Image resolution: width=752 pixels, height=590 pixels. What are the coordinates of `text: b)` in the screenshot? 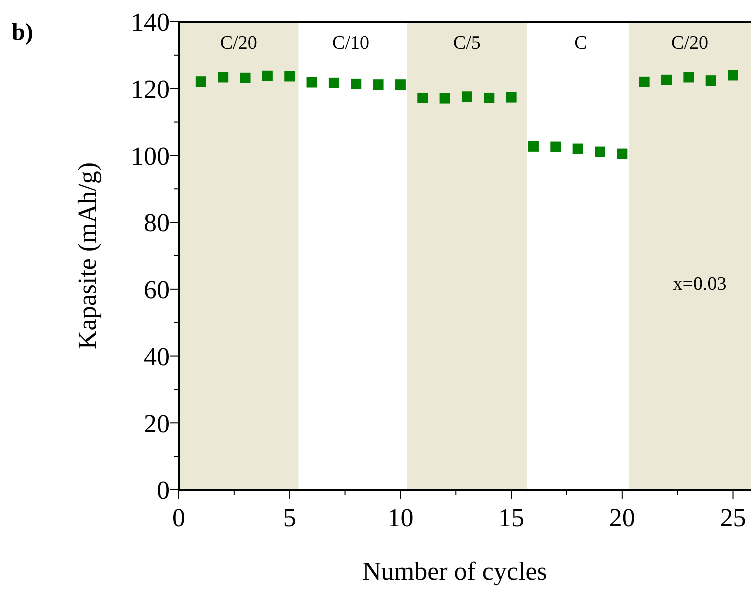 It's located at (23, 33).